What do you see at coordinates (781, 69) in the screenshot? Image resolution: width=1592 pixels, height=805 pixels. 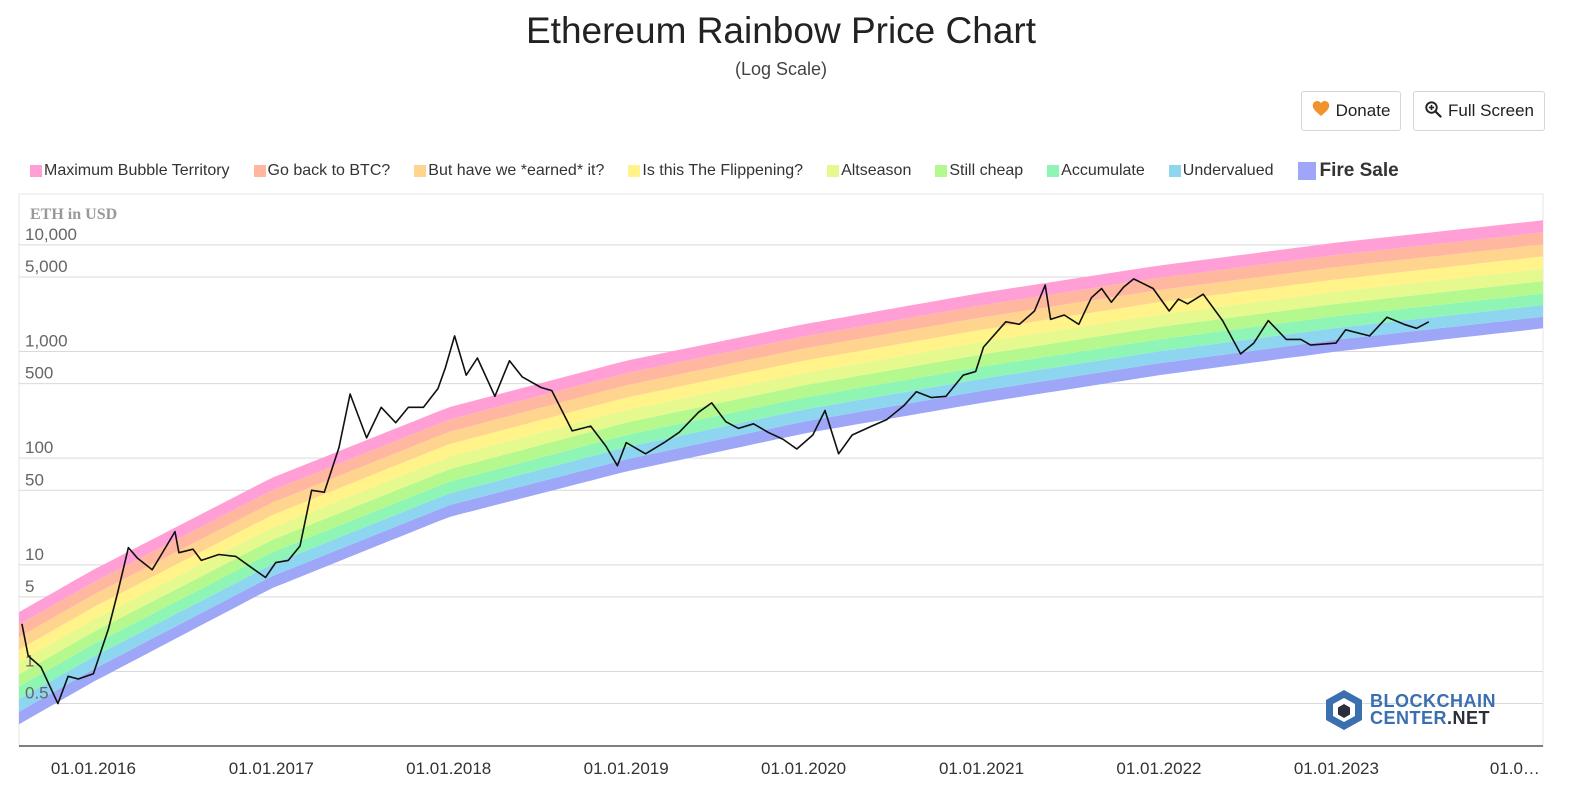 I see `chart-subtitle: (Log Scale)` at bounding box center [781, 69].